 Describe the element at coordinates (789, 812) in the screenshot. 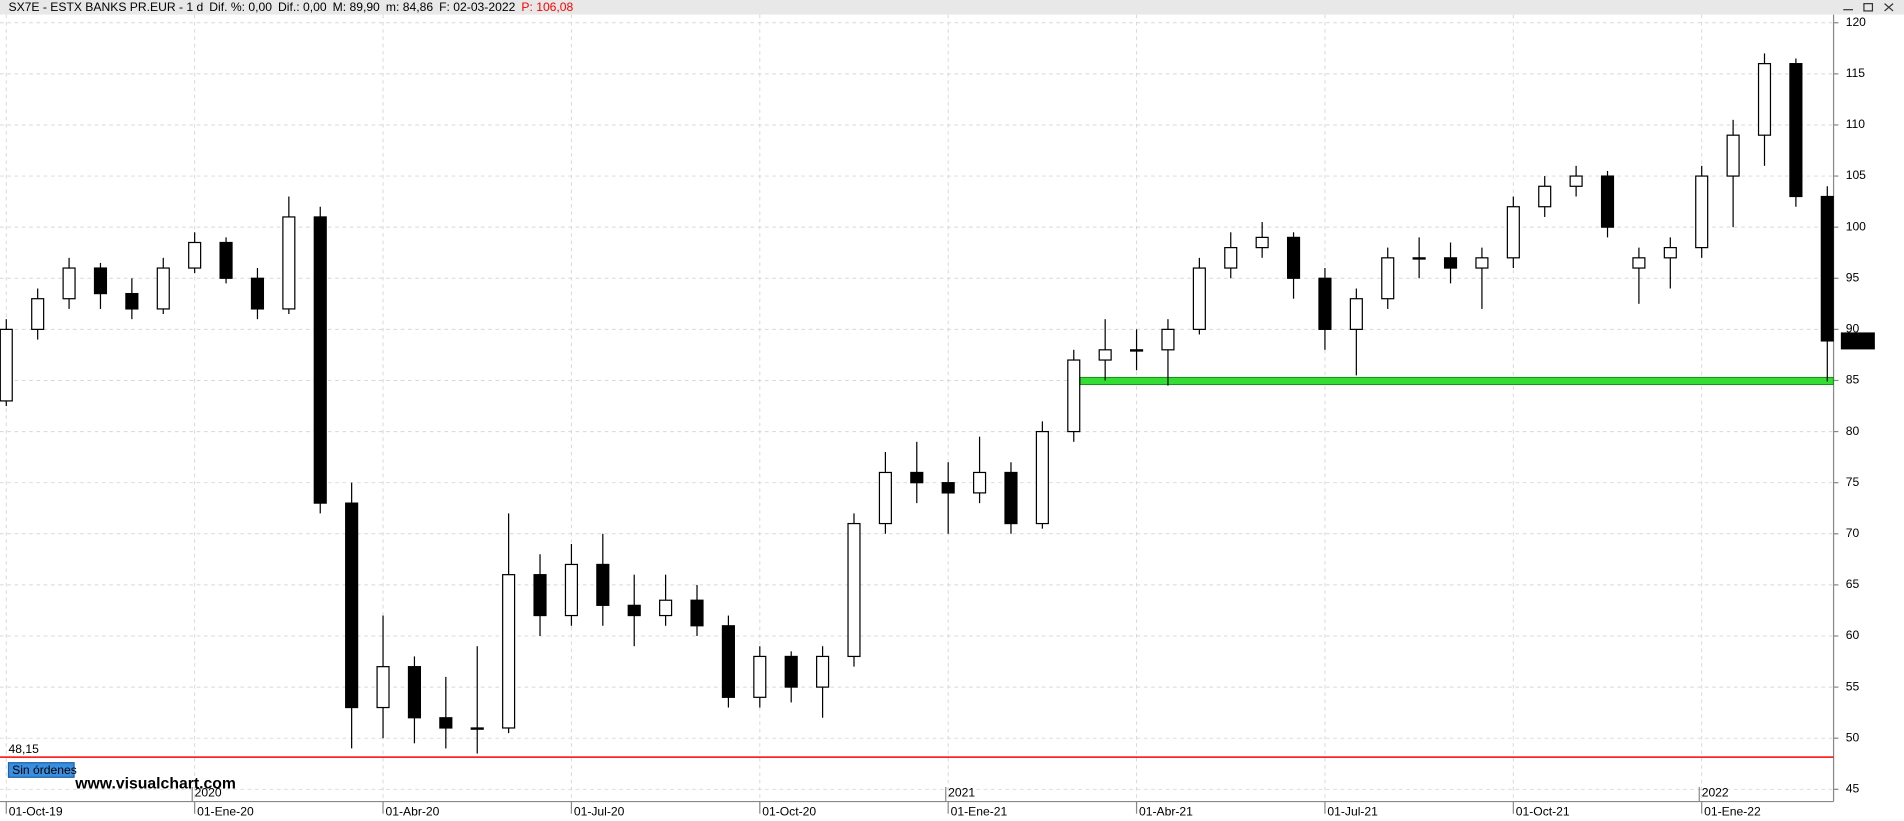

I see `x-tick-label: 01-Oct-20` at that location.